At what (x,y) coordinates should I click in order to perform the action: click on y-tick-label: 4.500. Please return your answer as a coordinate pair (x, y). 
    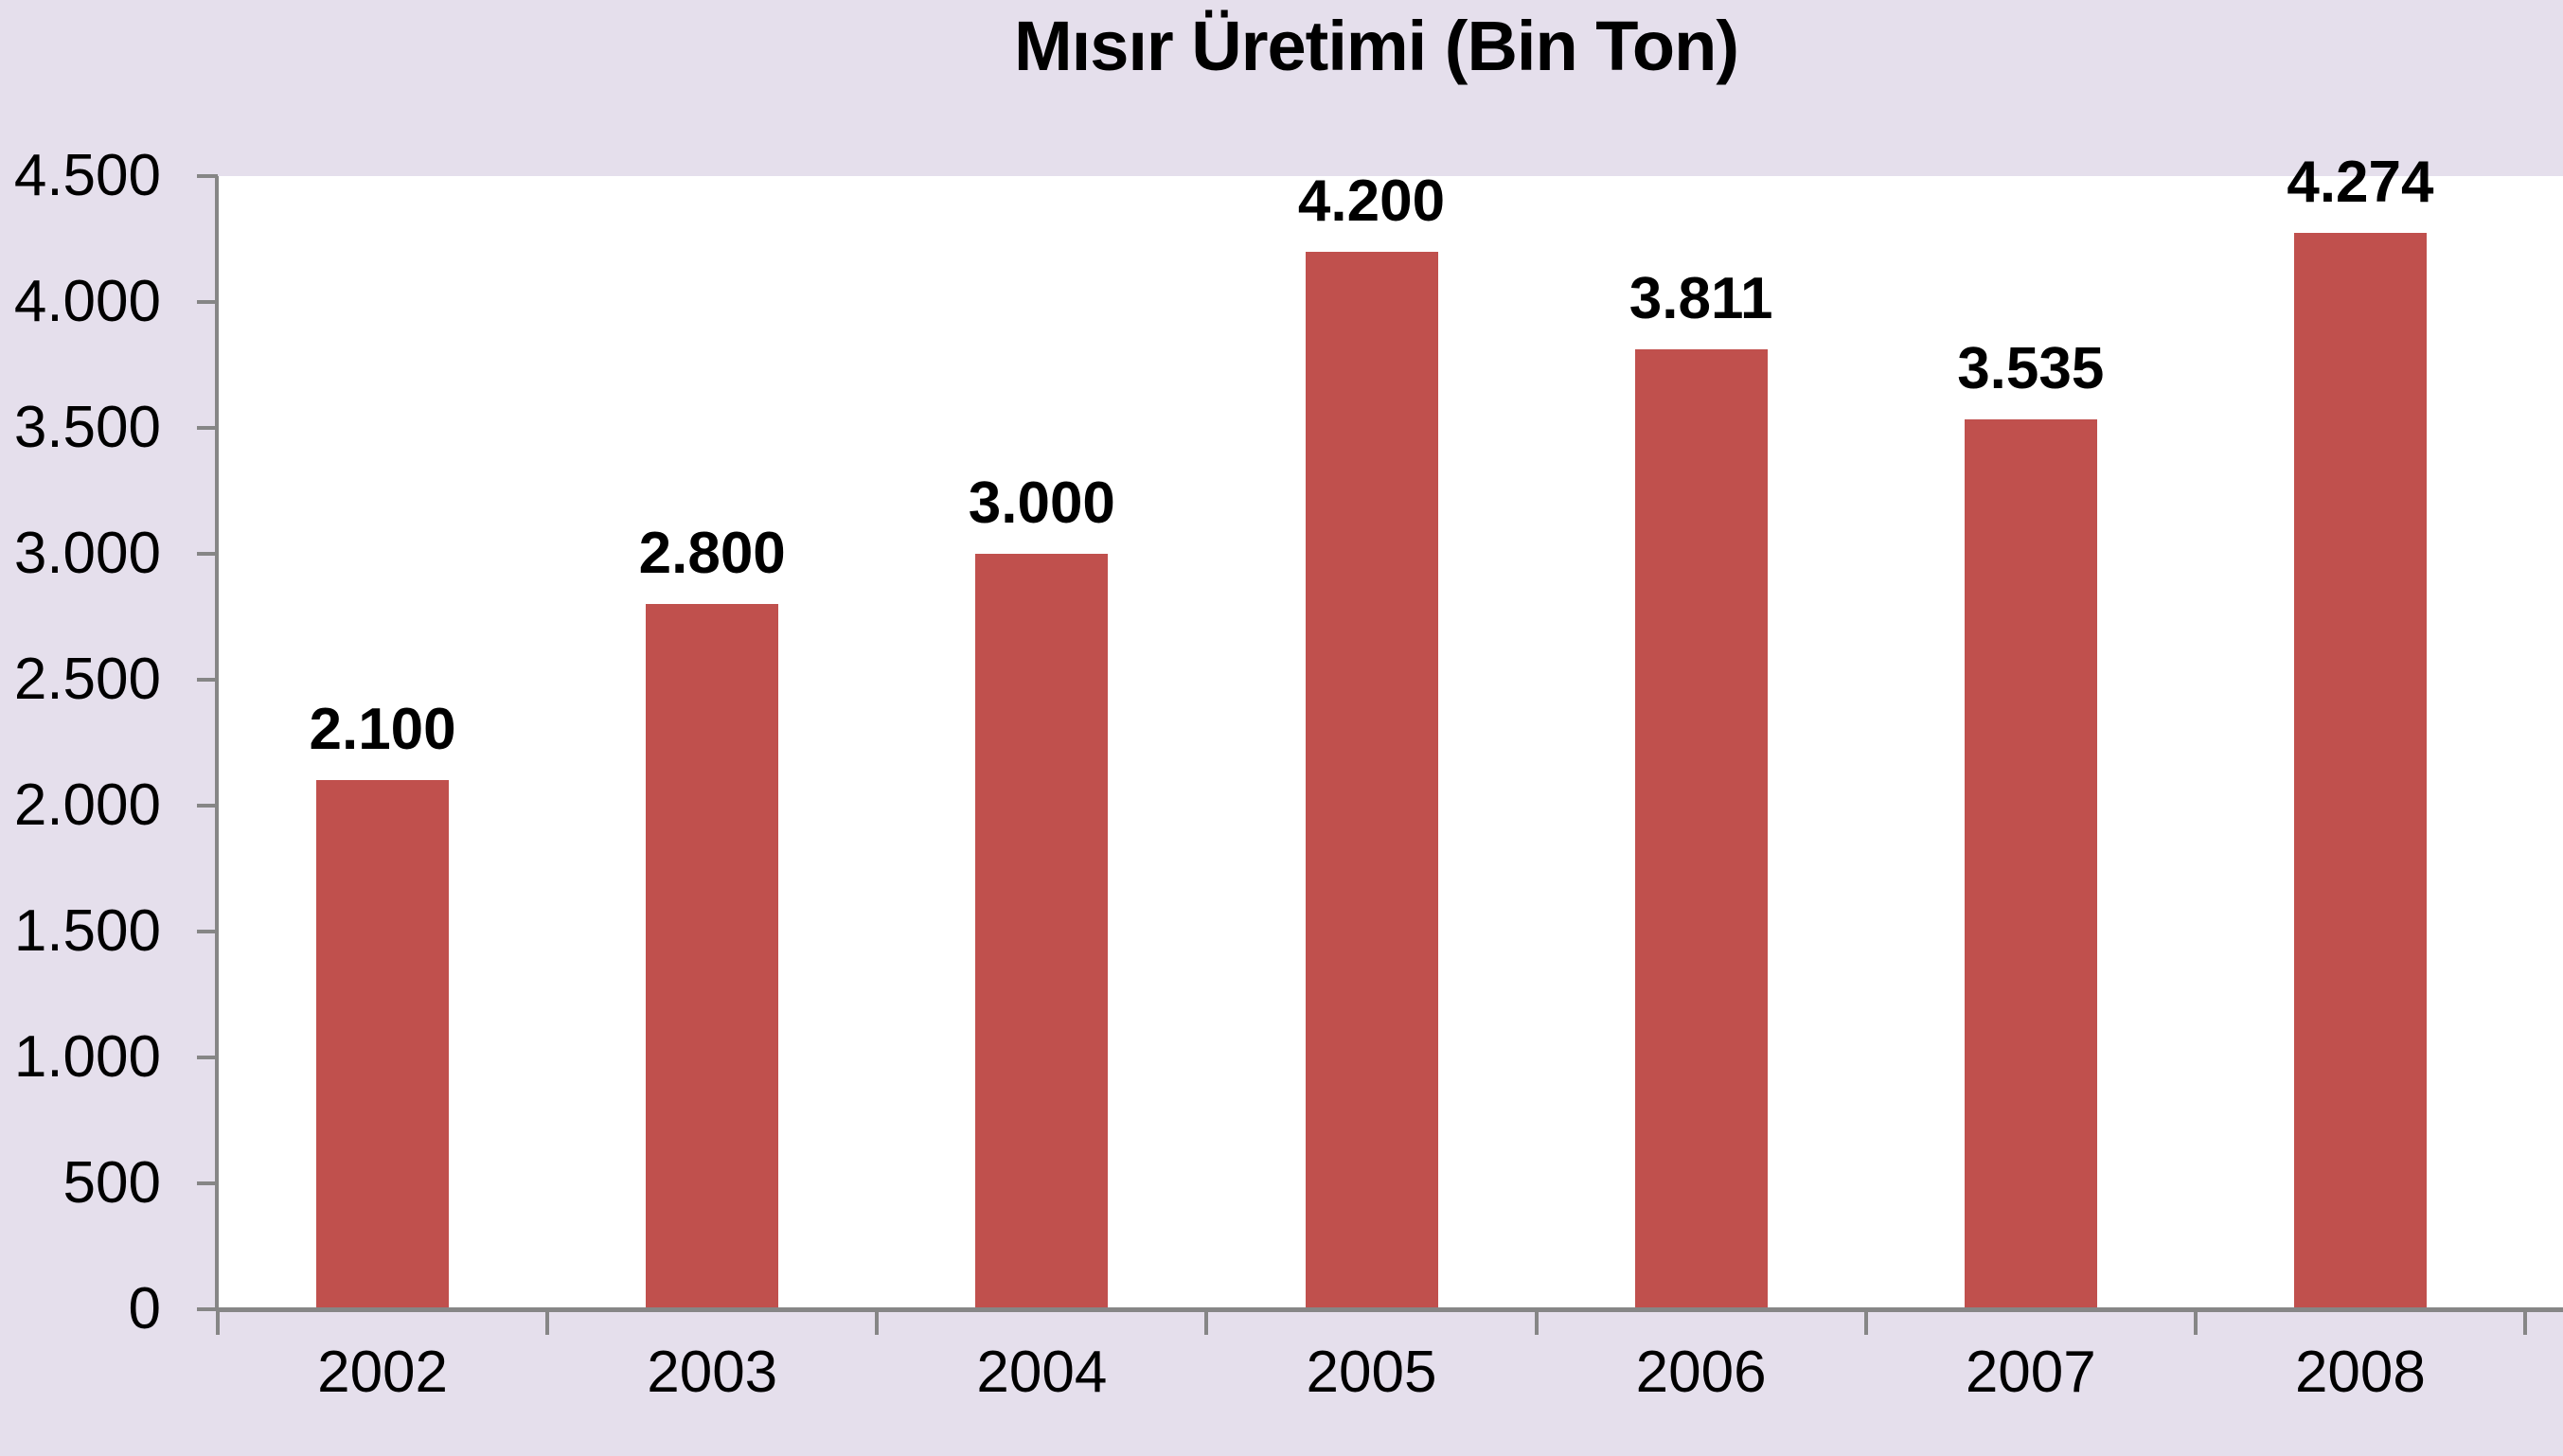
    Looking at the image, I should click on (87, 176).